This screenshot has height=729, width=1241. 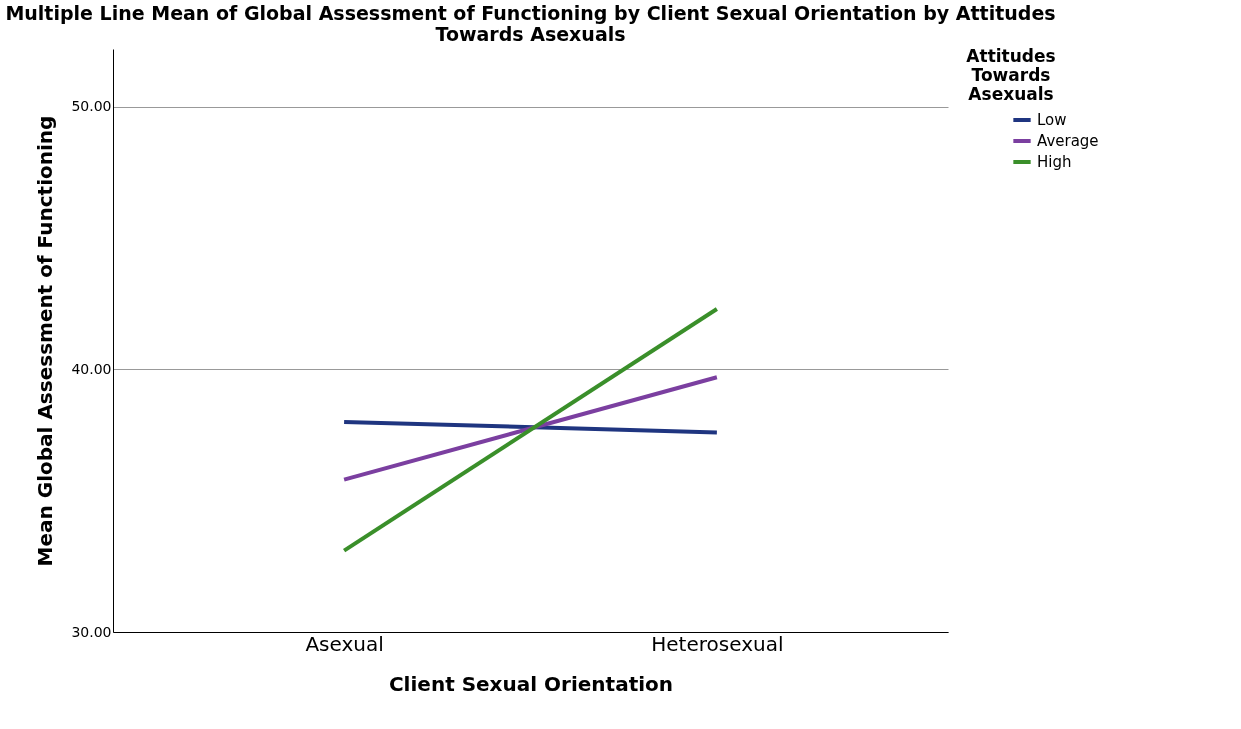 What do you see at coordinates (1054, 162) in the screenshot?
I see `legend-label: High` at bounding box center [1054, 162].